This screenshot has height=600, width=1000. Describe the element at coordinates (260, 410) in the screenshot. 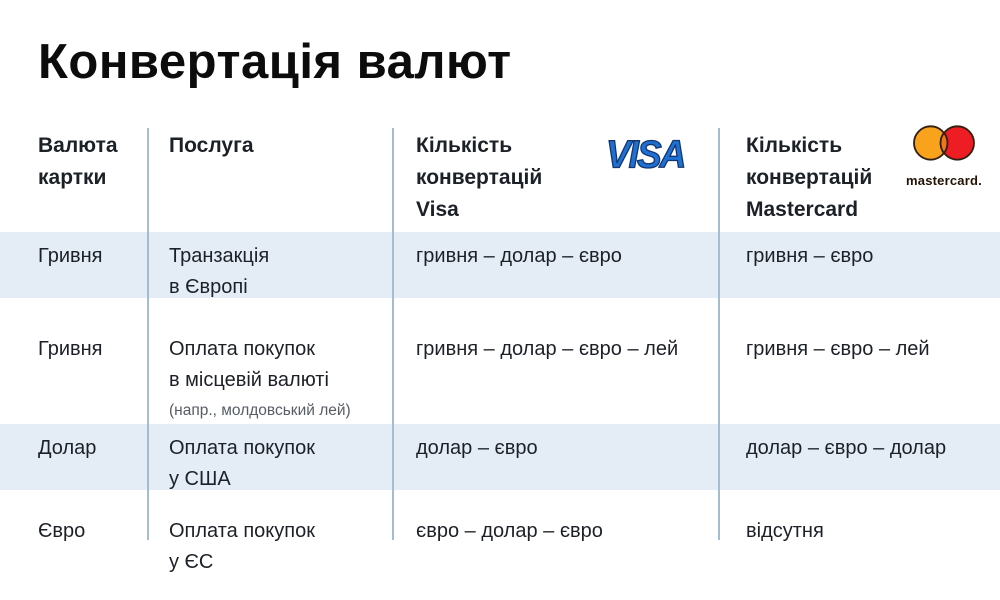

I see `service-note: (напр., молдовський лей)` at that location.